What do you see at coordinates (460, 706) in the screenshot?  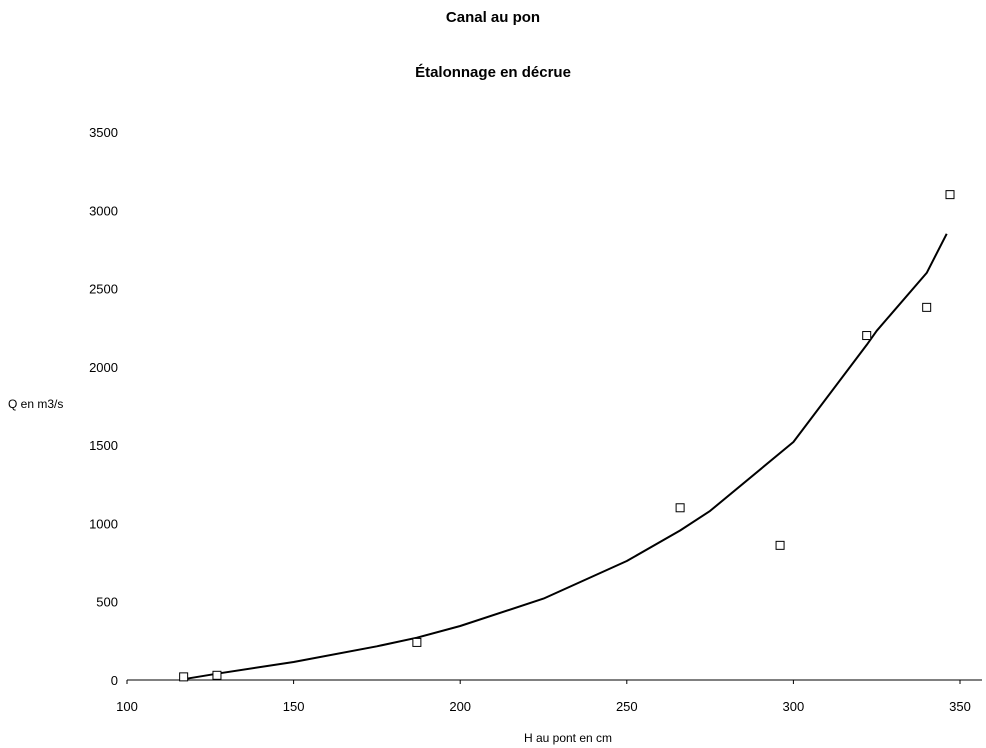 I see `x-tick-label: 200` at bounding box center [460, 706].